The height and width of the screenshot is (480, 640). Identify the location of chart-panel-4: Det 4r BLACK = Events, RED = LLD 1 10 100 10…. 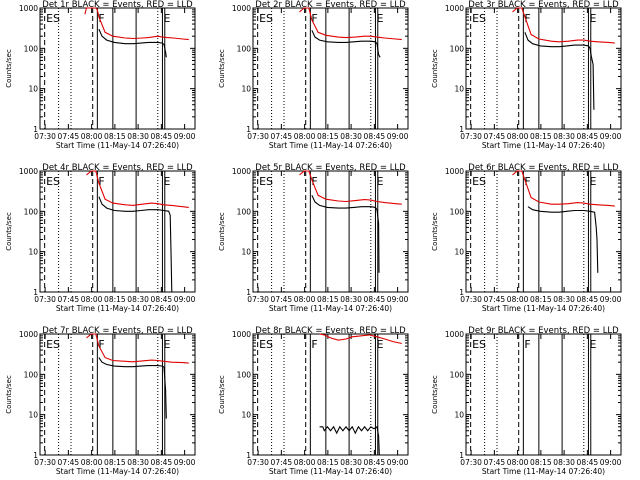
(100, 238).